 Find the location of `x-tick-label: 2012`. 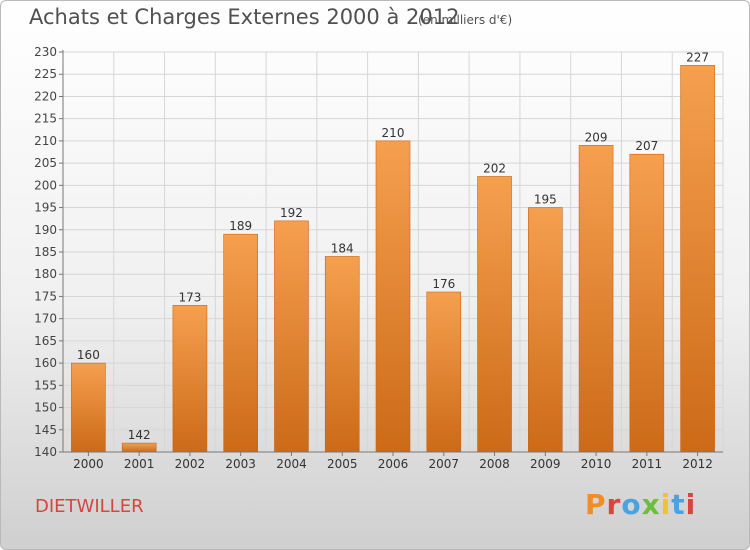

x-tick-label: 2012 is located at coordinates (697, 464).